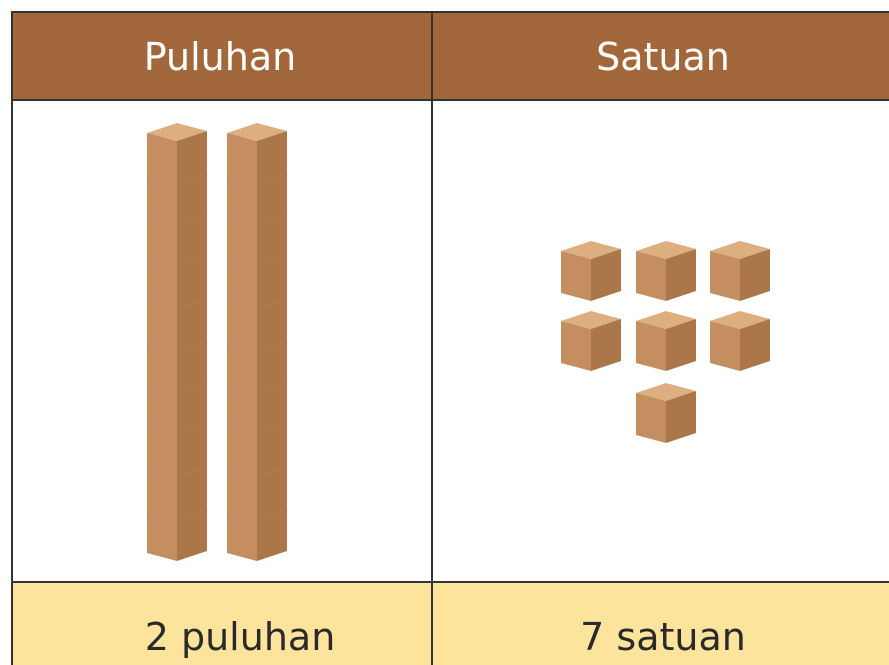 This screenshot has height=665, width=889. Describe the element at coordinates (663, 57) in the screenshot. I see `header-cell: Satuan` at that location.